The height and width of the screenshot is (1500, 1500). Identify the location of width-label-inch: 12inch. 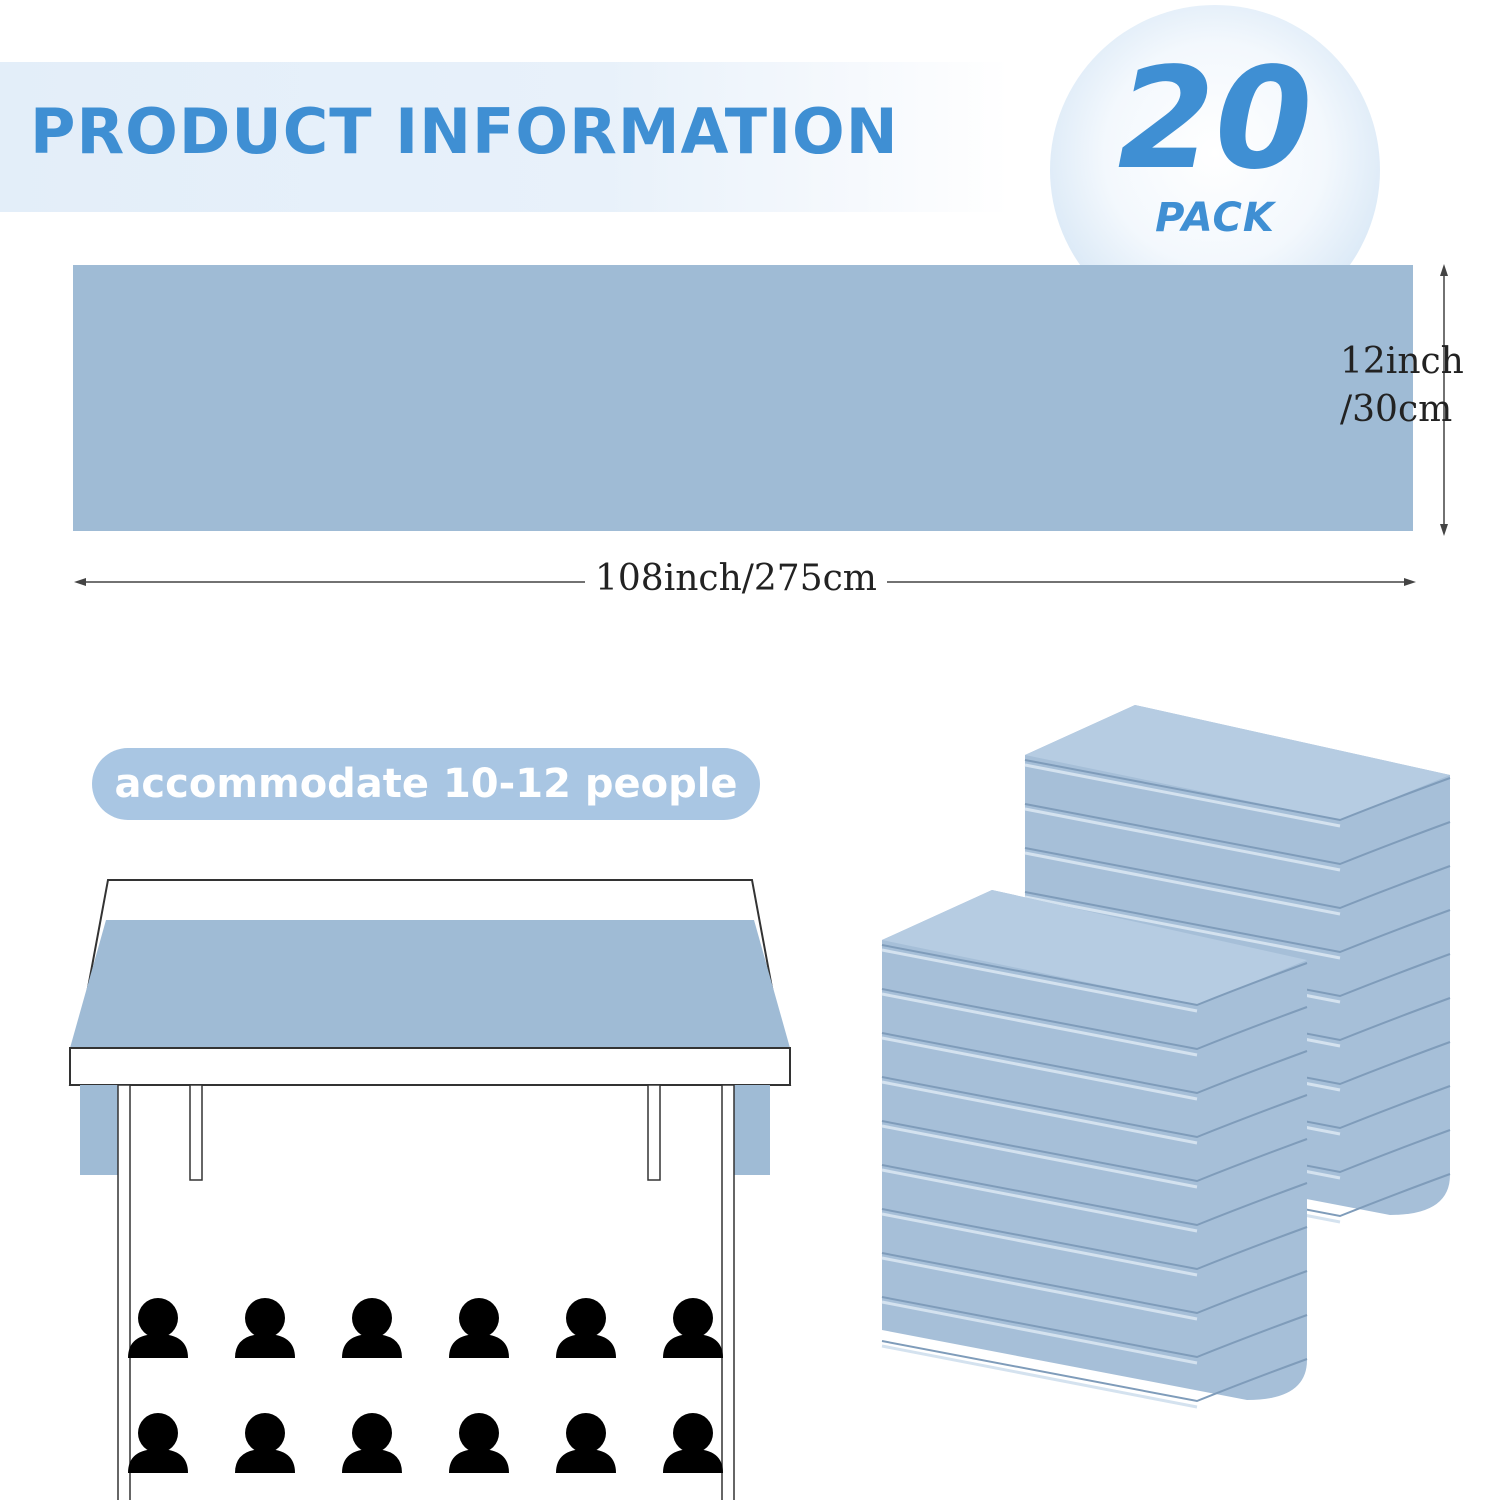
(1402, 361).